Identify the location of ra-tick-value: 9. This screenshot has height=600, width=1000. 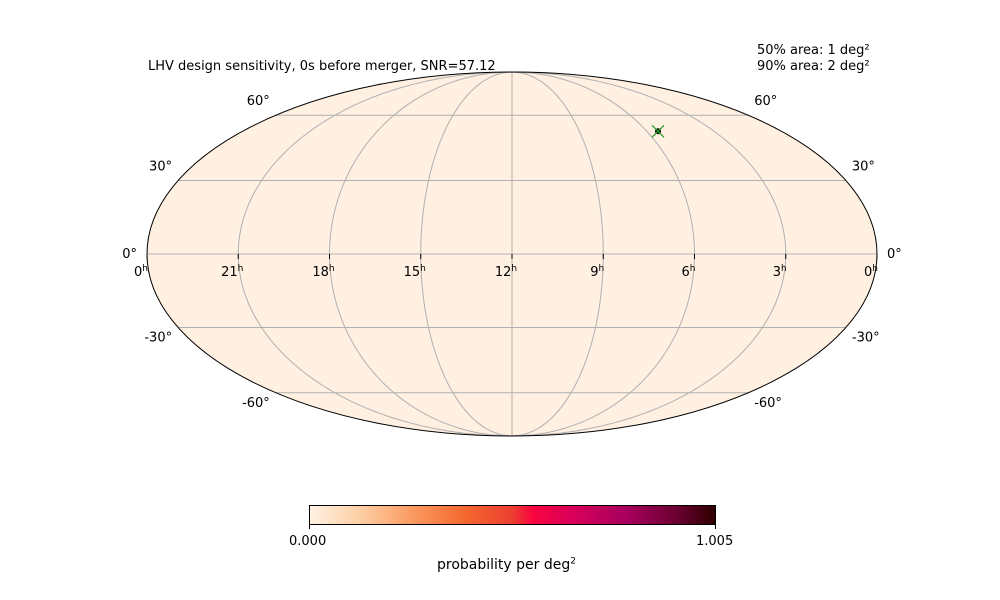
(594, 272).